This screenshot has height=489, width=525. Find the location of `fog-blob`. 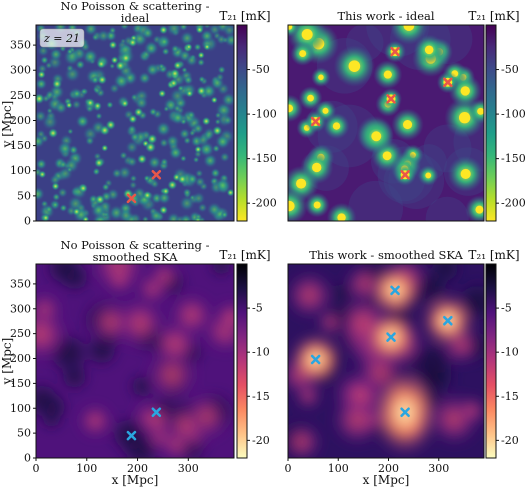

fog-blob is located at coordinates (376, 200).